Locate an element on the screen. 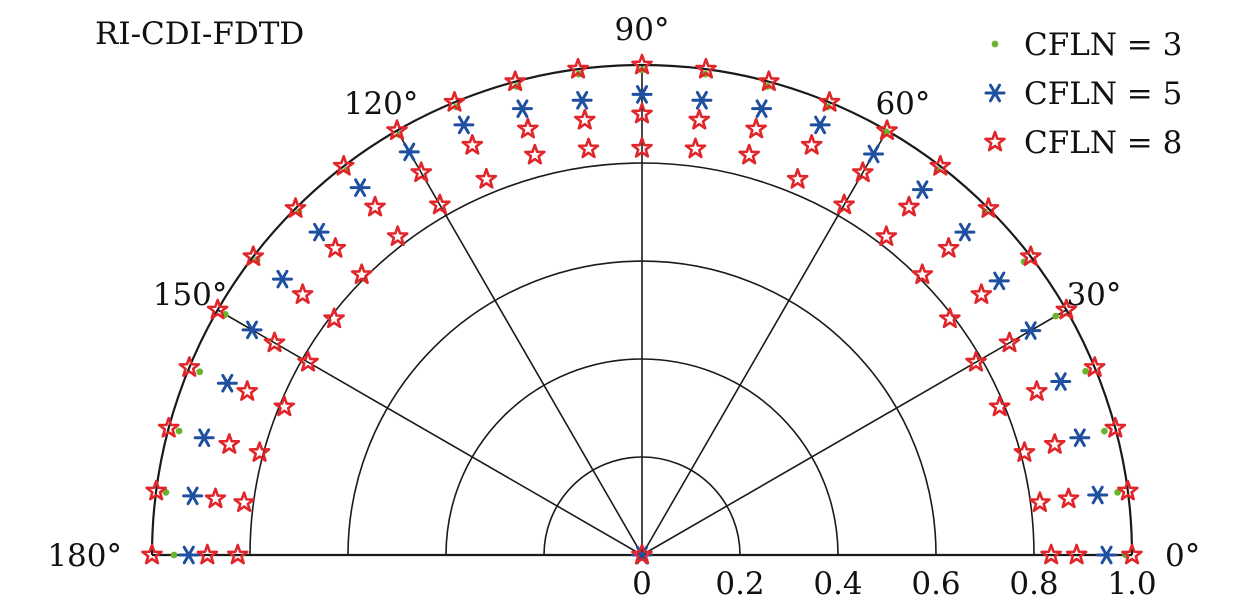 Image resolution: width=1260 pixels, height=605 pixels. legend-entry-cfln-5: CFLN = 5 is located at coordinates (1083, 94).